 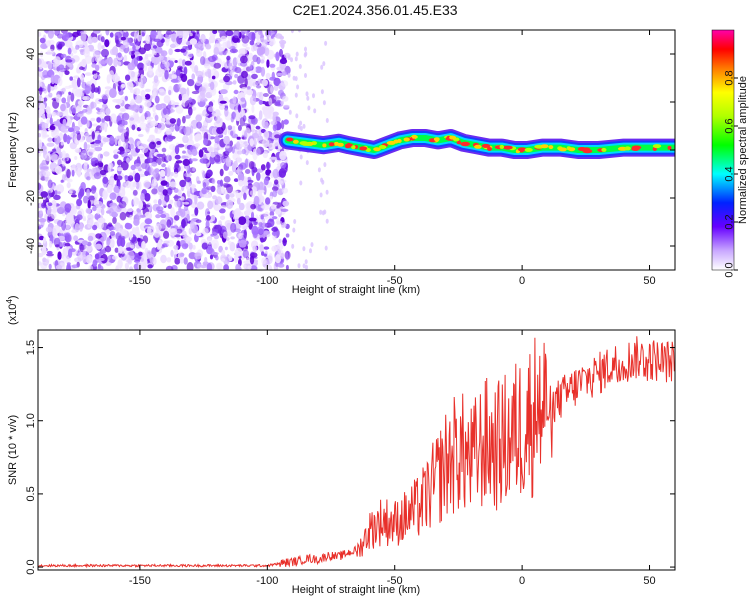 I want to click on x-tick-label: -50, so click(x=395, y=581).